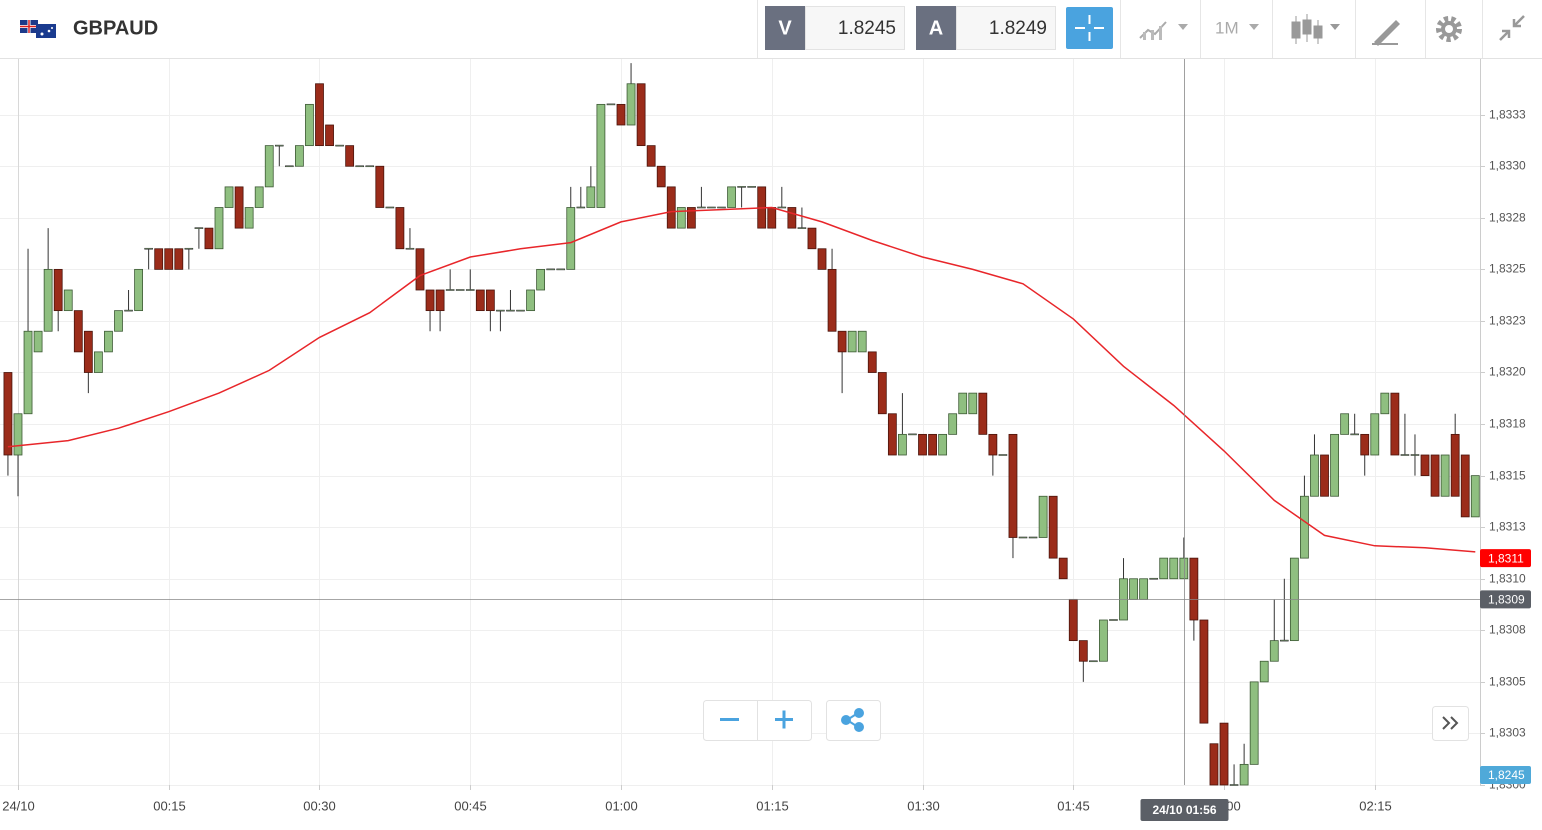 This screenshot has width=1542, height=830. What do you see at coordinates (1507, 733) in the screenshot?
I see `y-tick-label: 1,8303` at bounding box center [1507, 733].